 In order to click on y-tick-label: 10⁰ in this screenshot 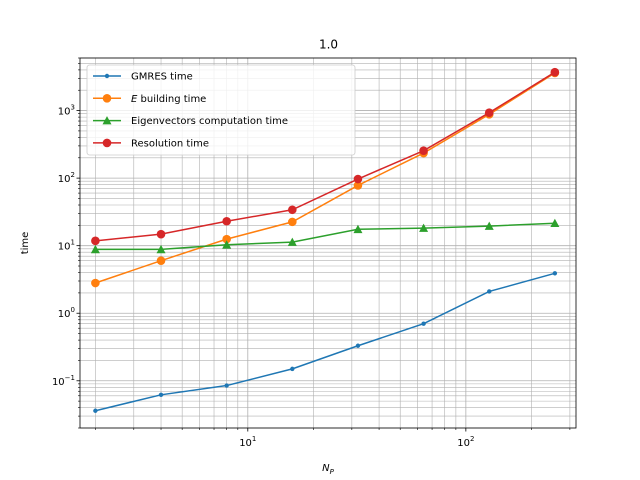, I will do `click(66, 313)`.